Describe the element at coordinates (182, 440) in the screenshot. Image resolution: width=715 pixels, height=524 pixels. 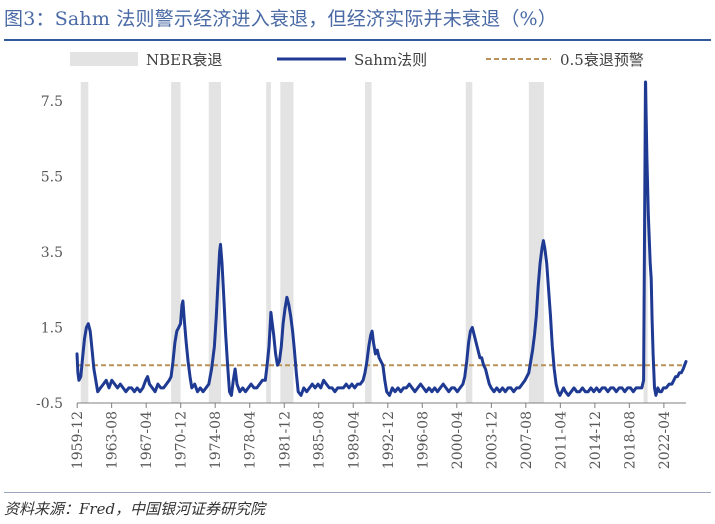
I see `x-tick-label: 1970-12` at that location.